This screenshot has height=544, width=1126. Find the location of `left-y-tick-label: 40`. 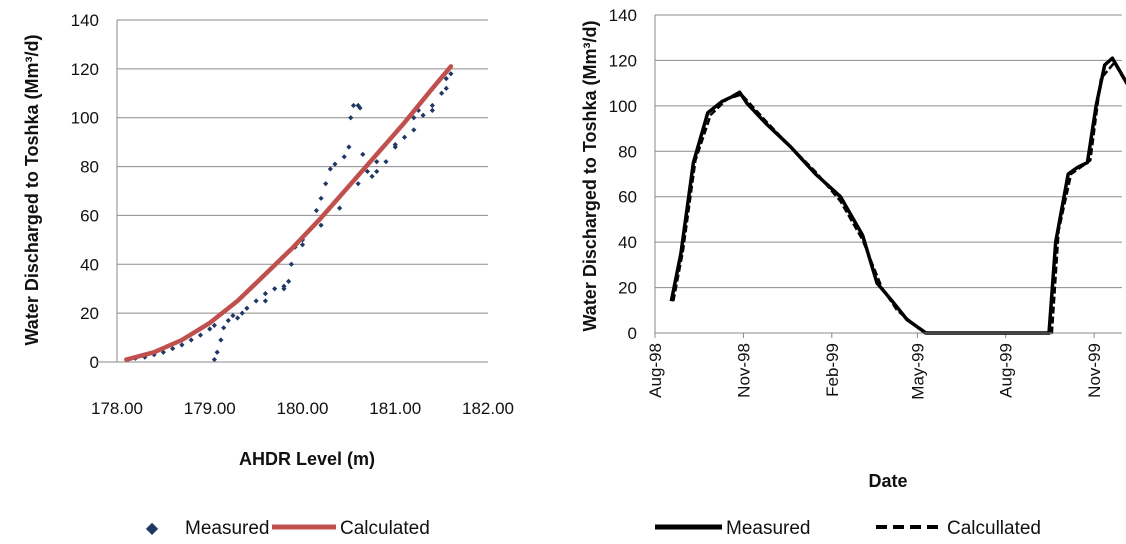

left-y-tick-label: 40 is located at coordinates (89, 264).